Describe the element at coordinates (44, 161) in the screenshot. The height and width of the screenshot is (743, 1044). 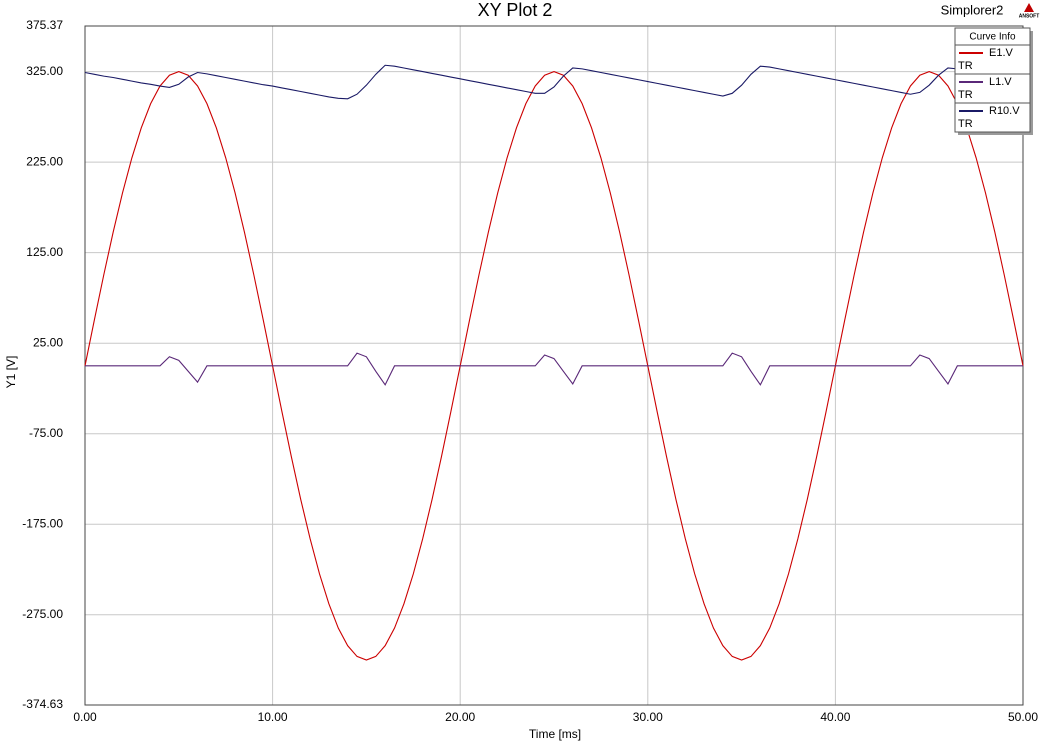
I see `y-tick-label: 225.00` at that location.